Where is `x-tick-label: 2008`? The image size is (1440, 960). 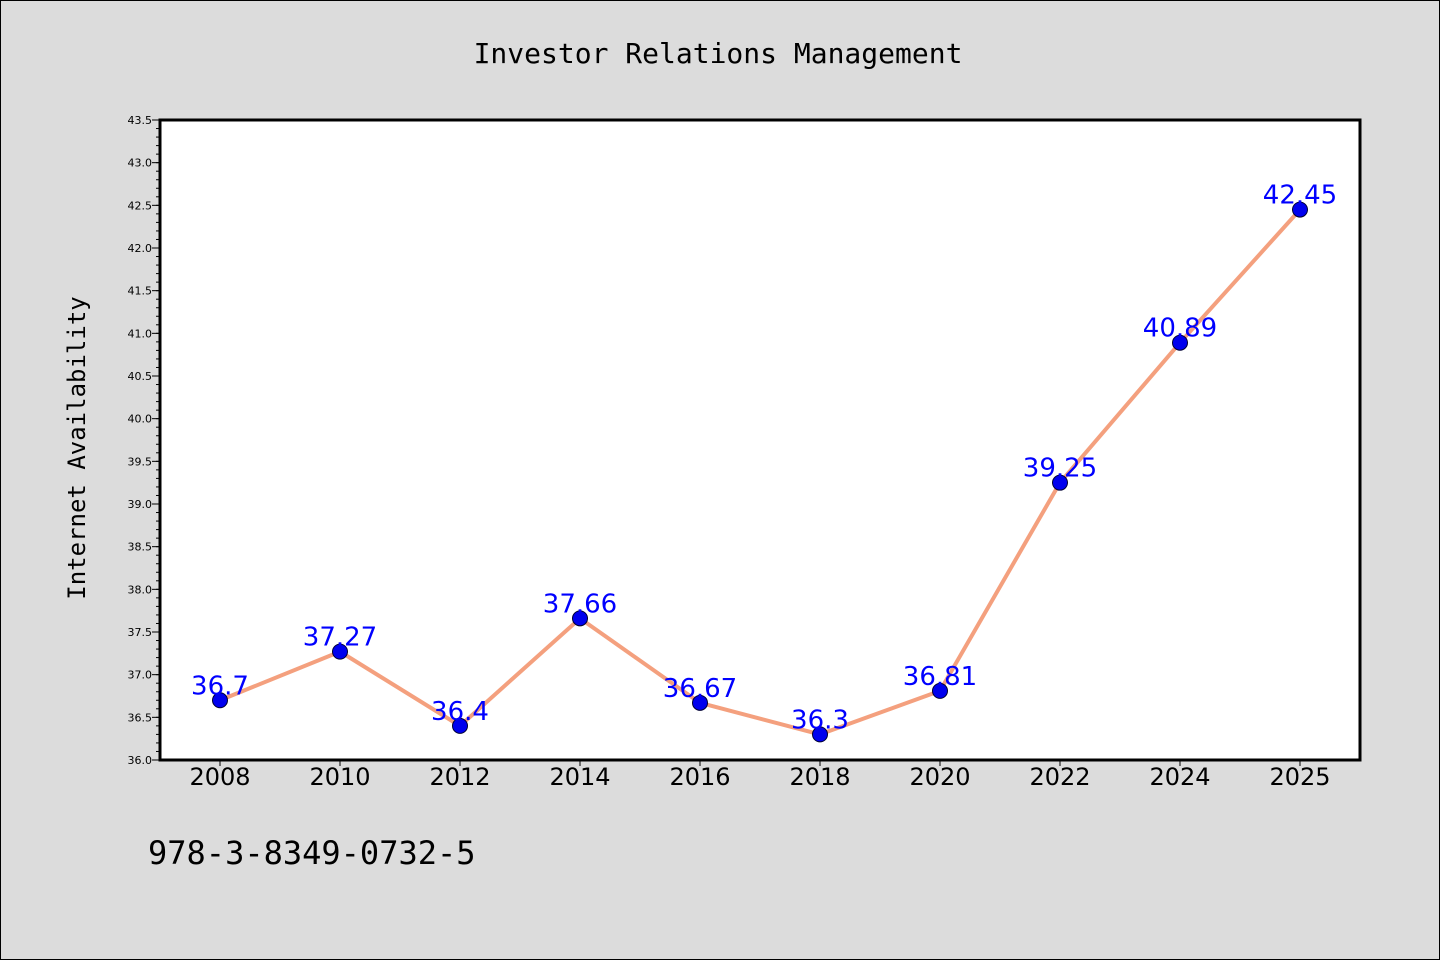 x-tick-label: 2008 is located at coordinates (219, 777).